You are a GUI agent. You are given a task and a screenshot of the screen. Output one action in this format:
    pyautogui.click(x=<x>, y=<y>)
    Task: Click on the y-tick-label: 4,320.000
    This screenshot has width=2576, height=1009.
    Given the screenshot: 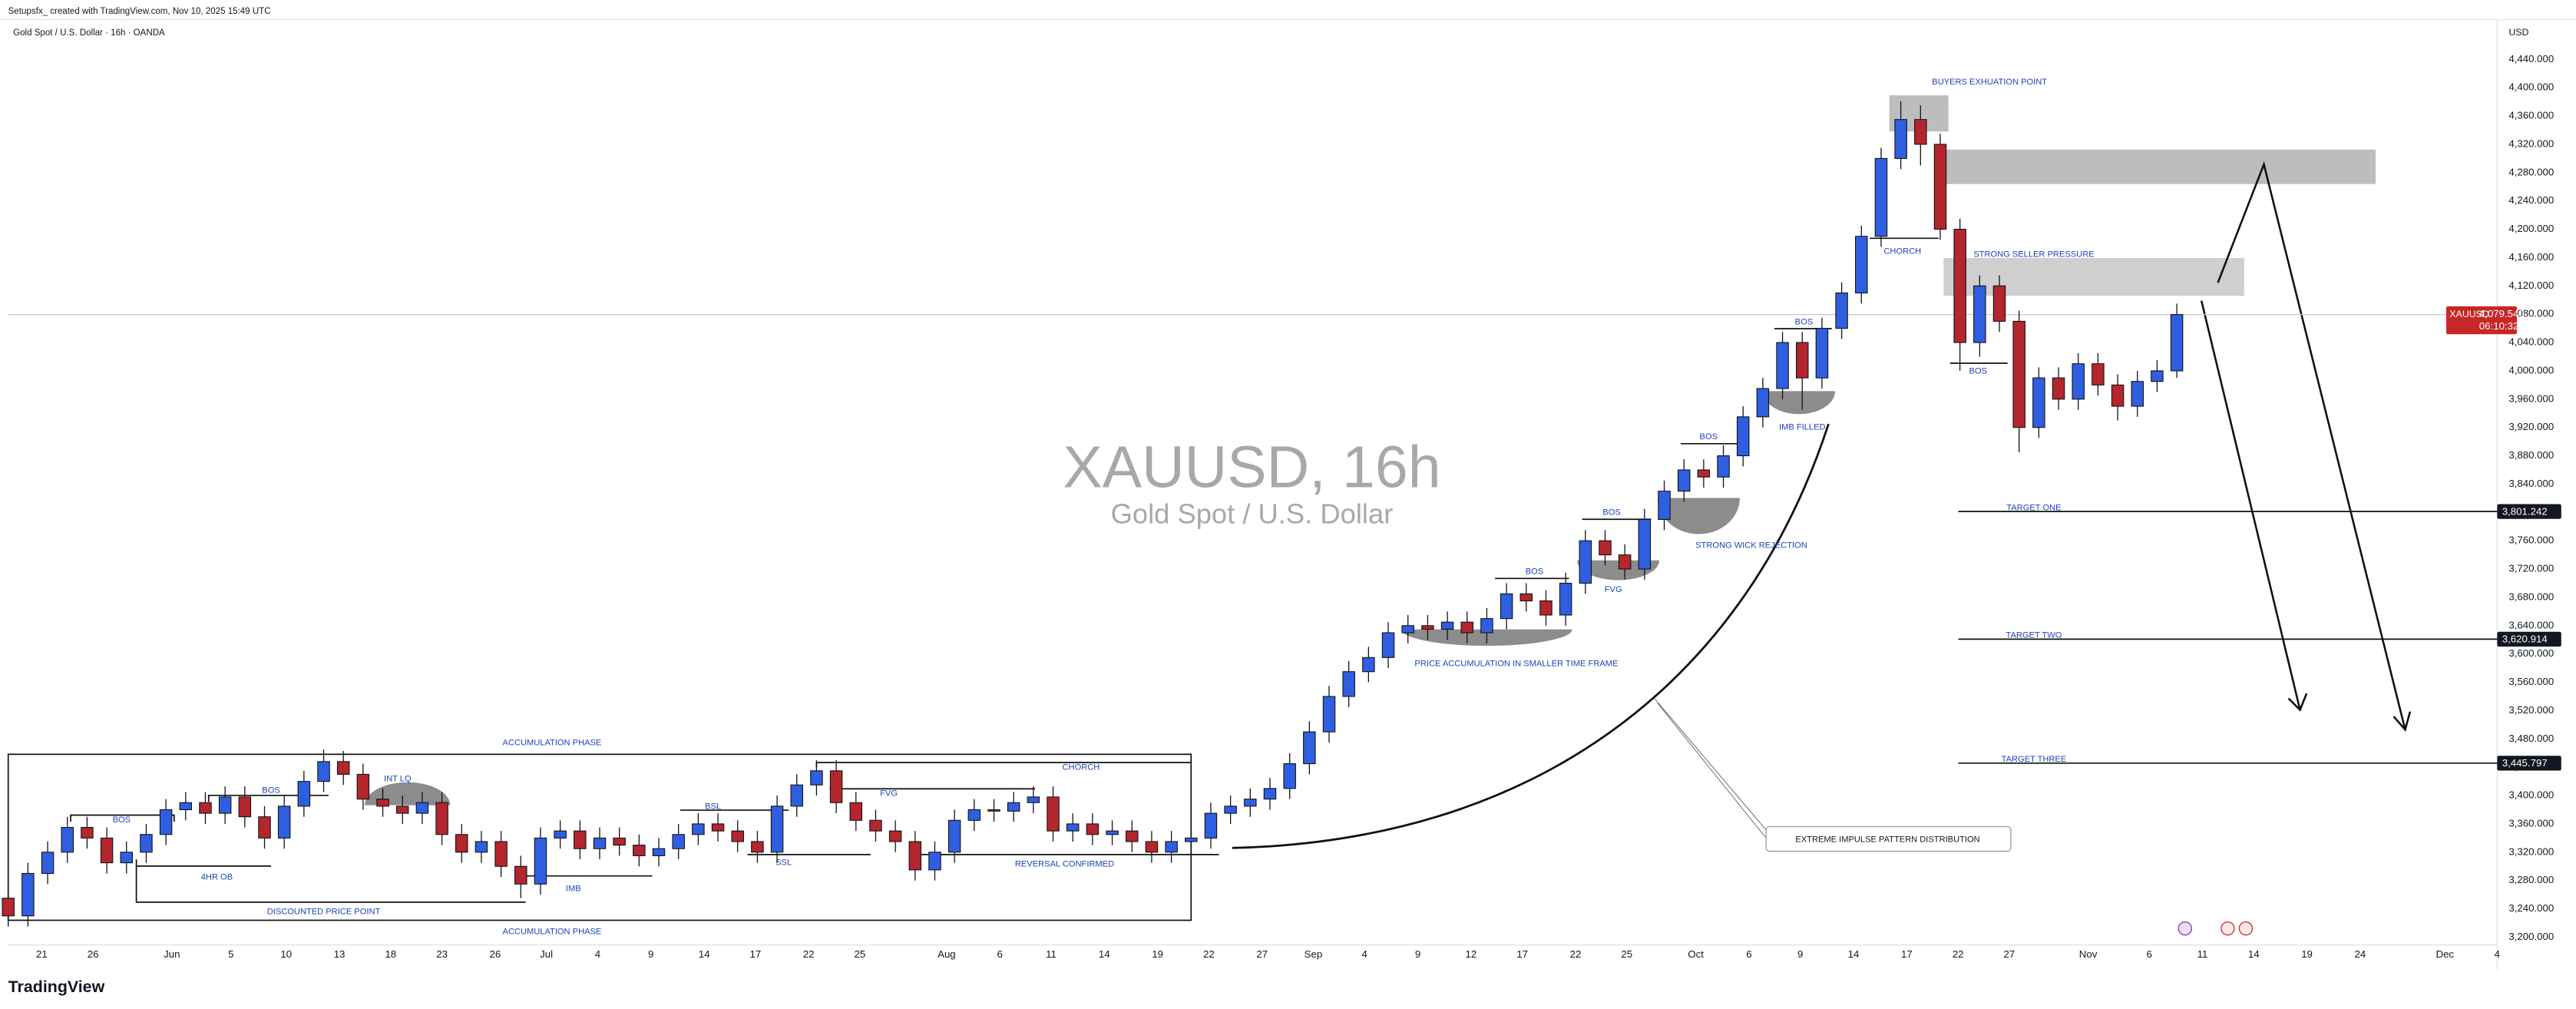 What is the action you would take?
    pyautogui.click(x=2531, y=143)
    